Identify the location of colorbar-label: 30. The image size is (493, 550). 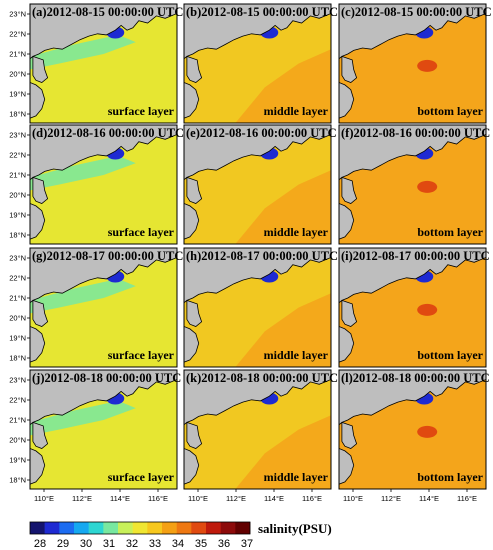
(86, 544).